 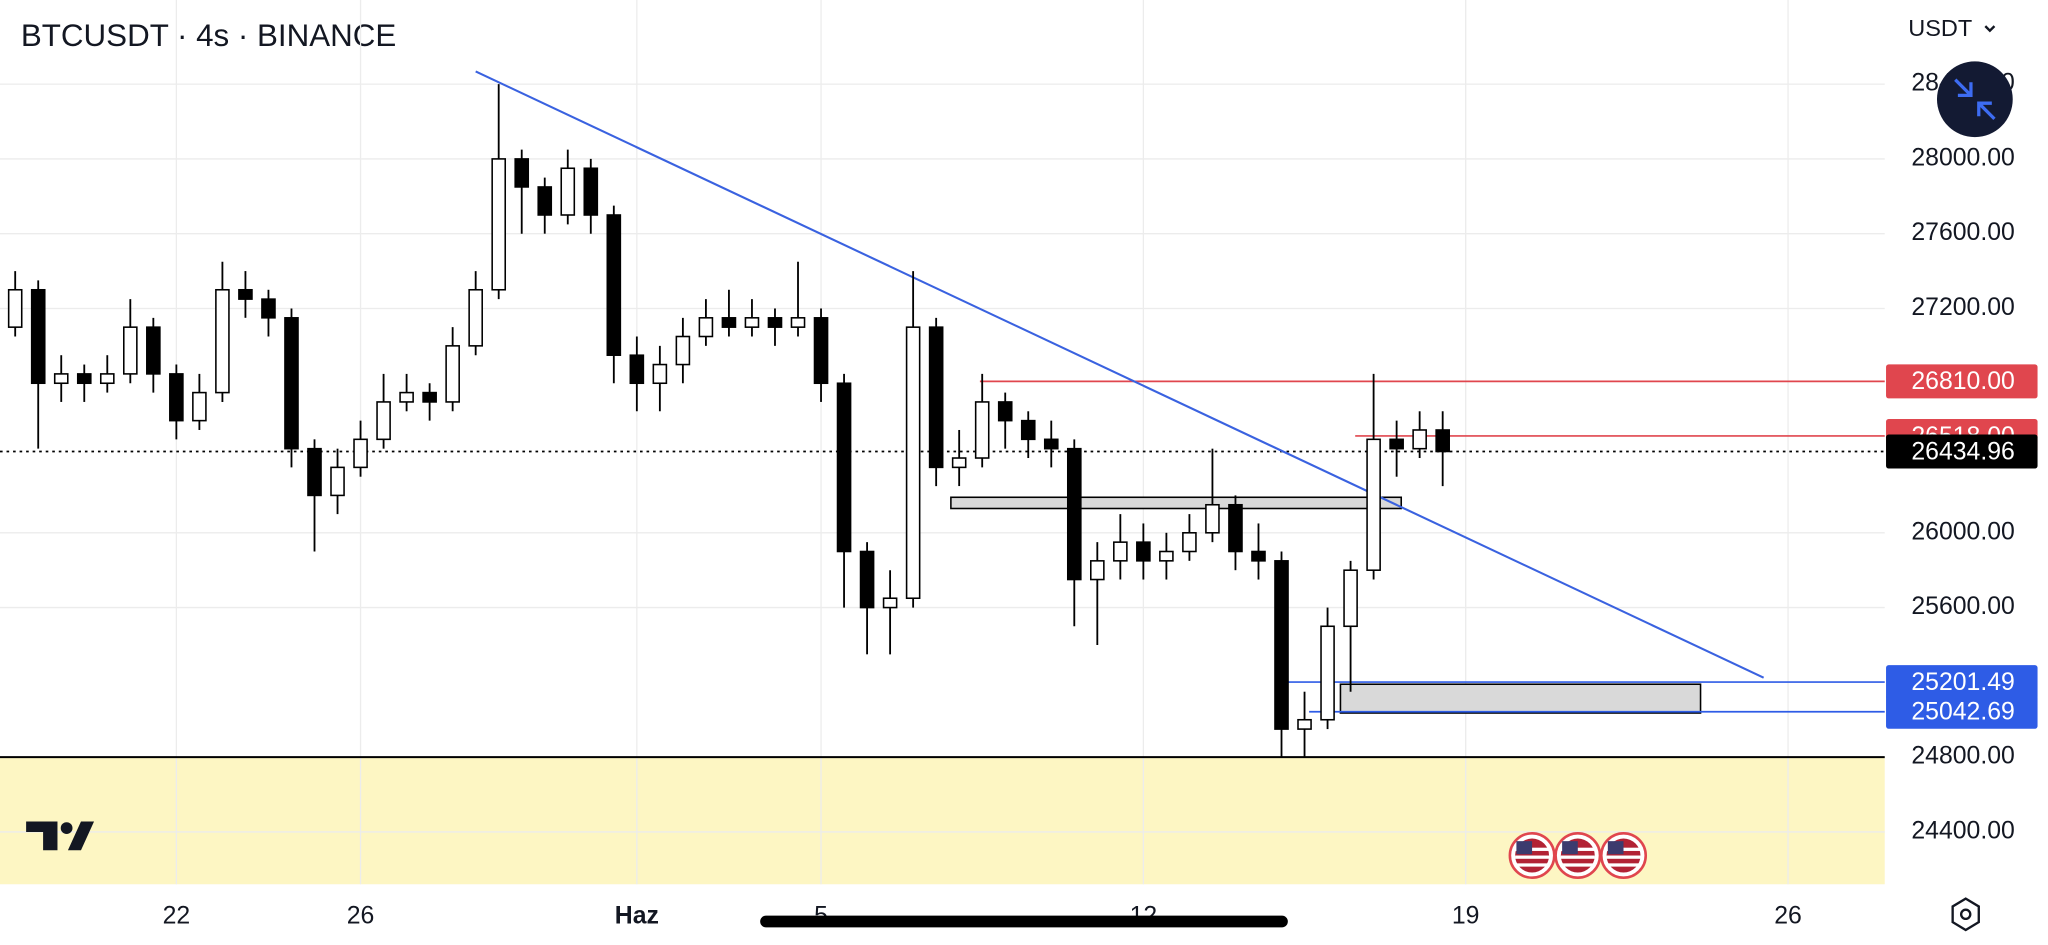 I want to click on floor-zone, so click(x=942, y=821).